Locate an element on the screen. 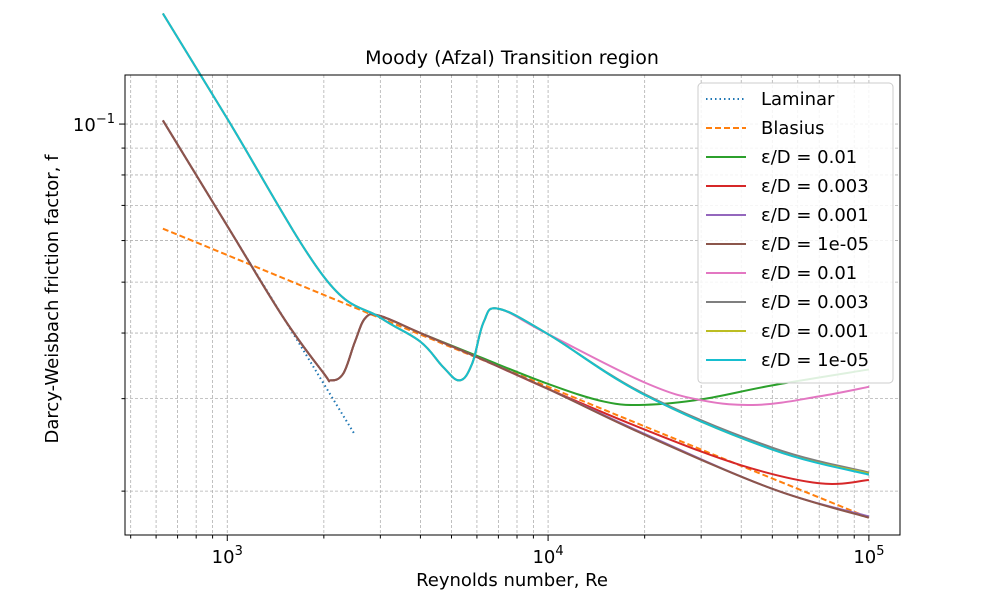  x-tick-label: 10⁴ is located at coordinates (547, 556).